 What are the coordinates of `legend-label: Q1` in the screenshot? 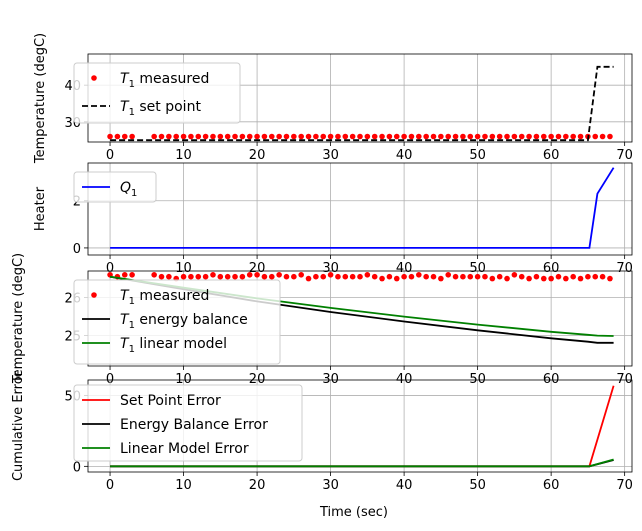 It's located at (128, 189).